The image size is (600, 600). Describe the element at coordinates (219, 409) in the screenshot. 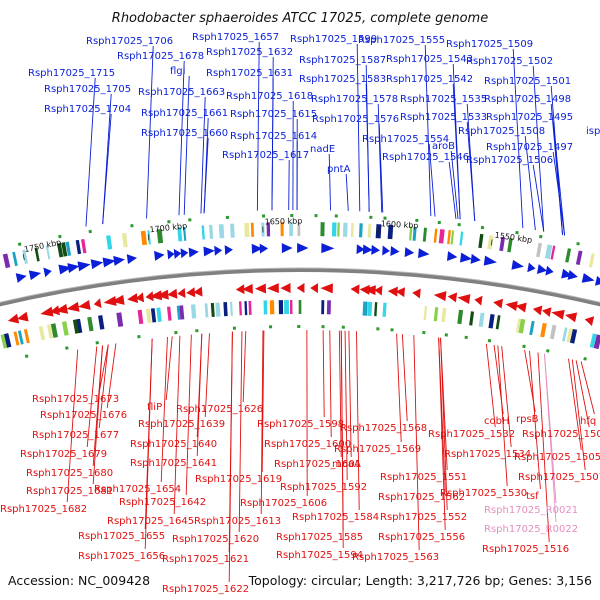

I see `reverse-gene-label: Rsph17025_1626` at that location.